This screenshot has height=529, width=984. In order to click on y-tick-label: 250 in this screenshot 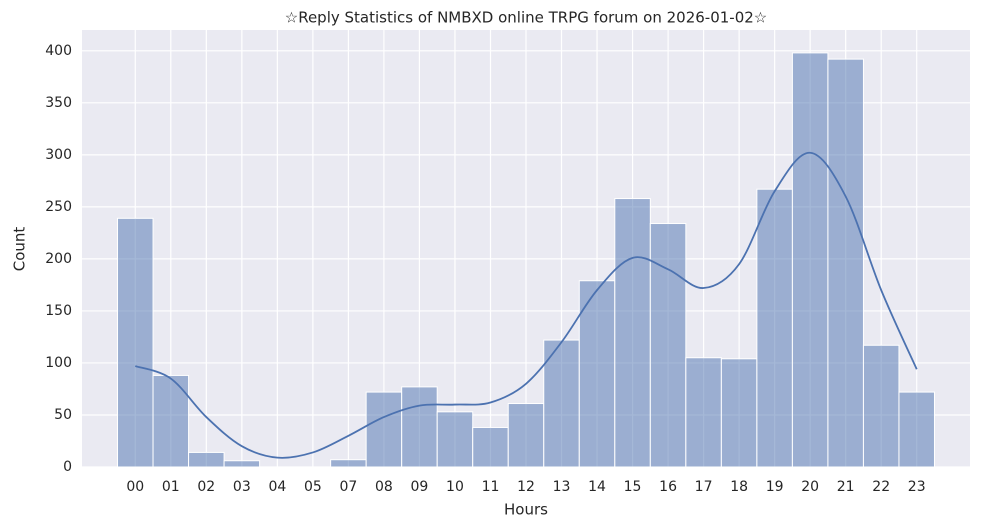, I will do `click(58, 207)`.